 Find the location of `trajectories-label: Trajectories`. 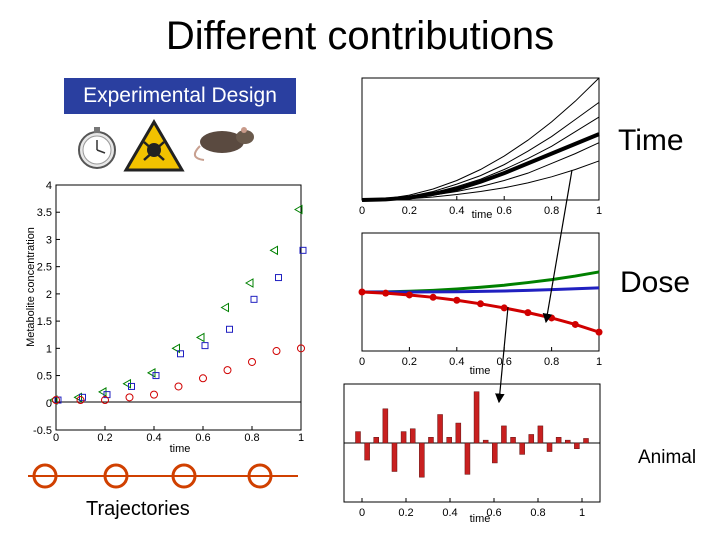

trajectories-label: Trajectories is located at coordinates (138, 509).